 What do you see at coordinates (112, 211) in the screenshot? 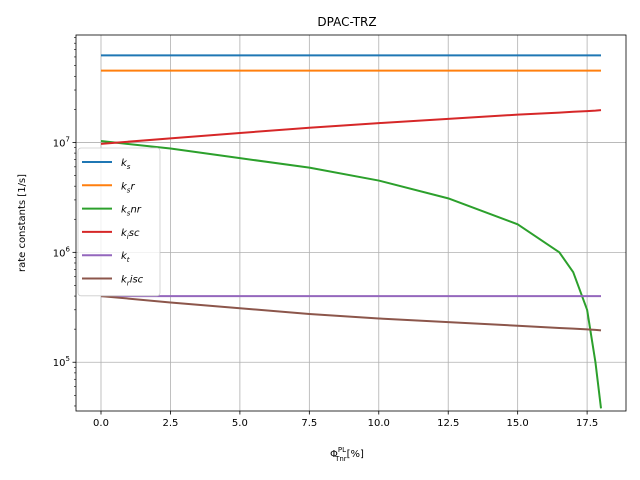
I see `legend-item-k_snr: ksnr` at bounding box center [112, 211].